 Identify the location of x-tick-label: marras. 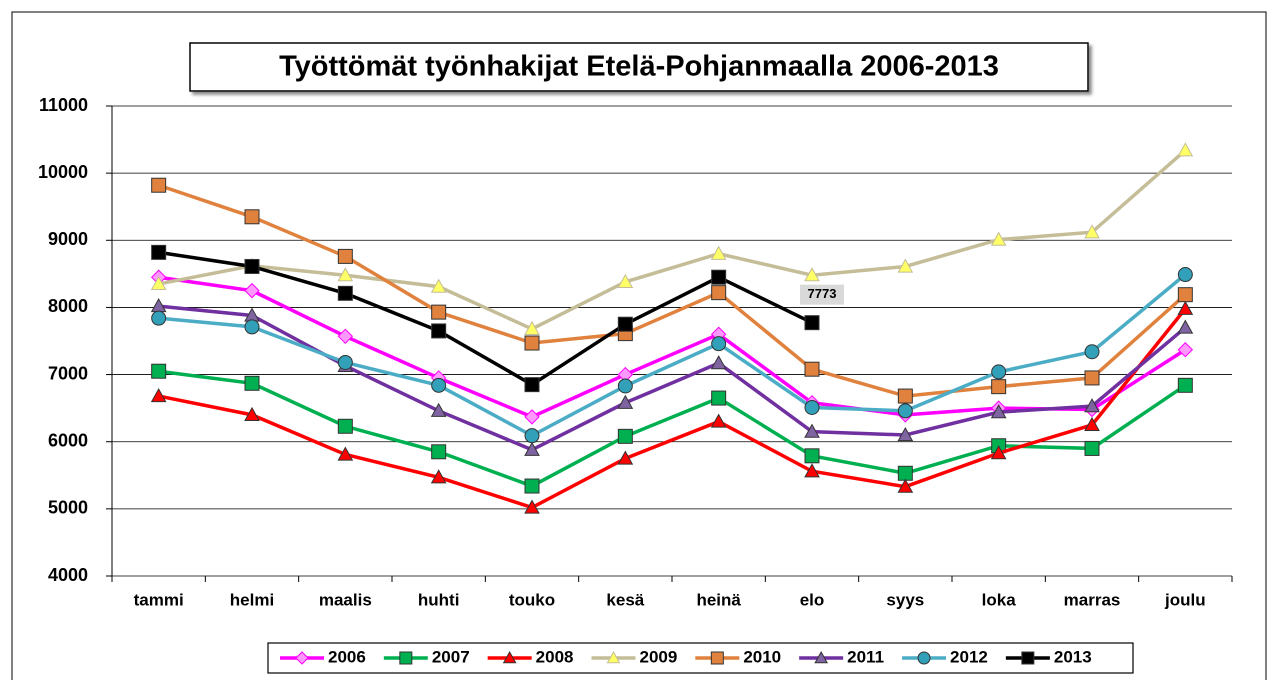
(1092, 599).